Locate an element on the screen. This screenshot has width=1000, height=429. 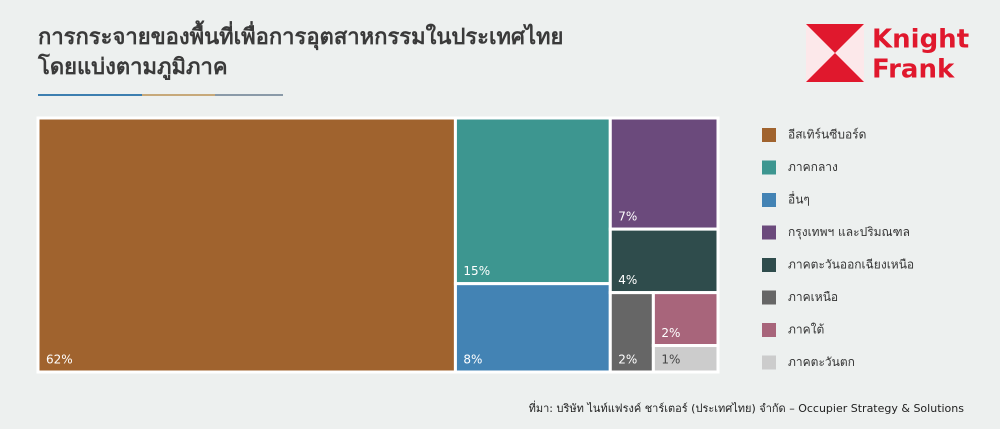
value-label: 8% is located at coordinates (472, 360).